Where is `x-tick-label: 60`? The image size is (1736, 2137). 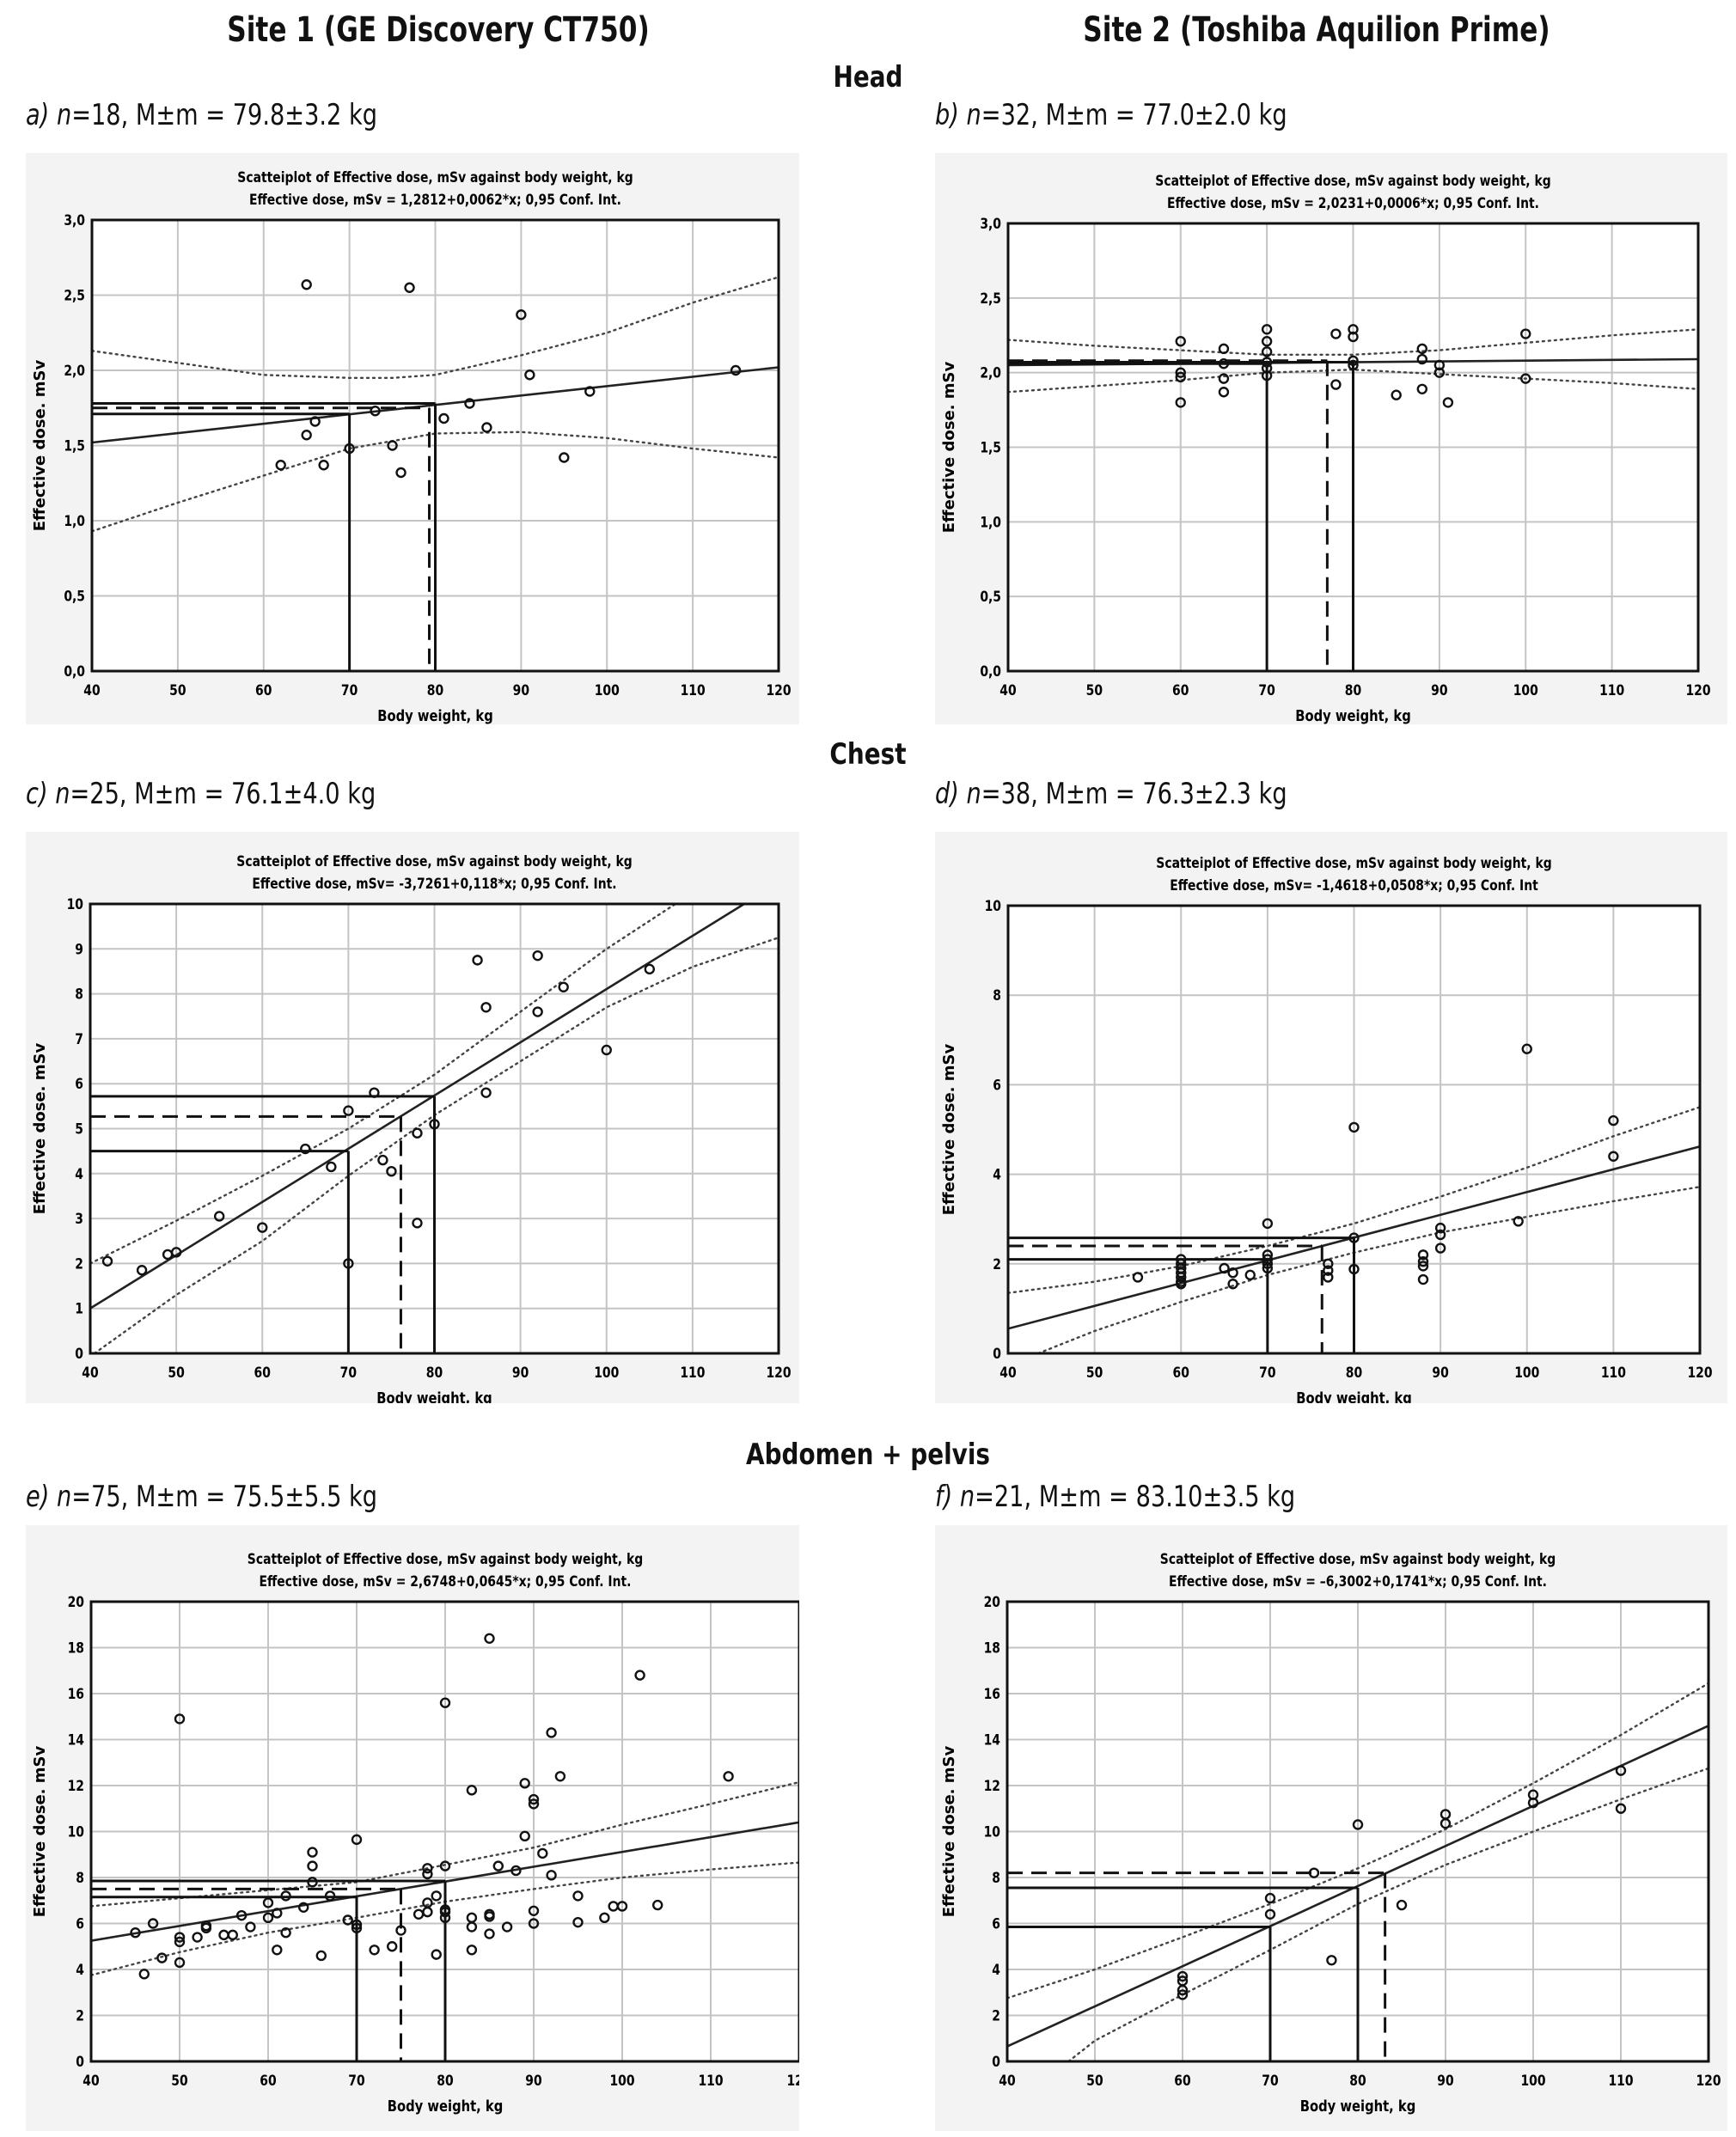 x-tick-label: 60 is located at coordinates (268, 2081).